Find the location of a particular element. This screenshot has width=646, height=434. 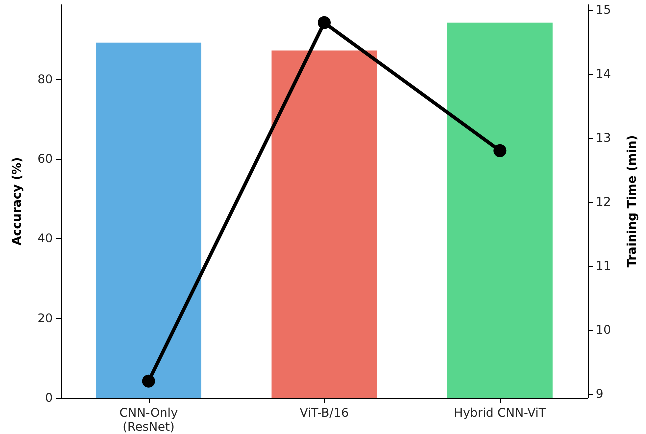

x-tick-label: ViT-B/16 is located at coordinates (324, 413).